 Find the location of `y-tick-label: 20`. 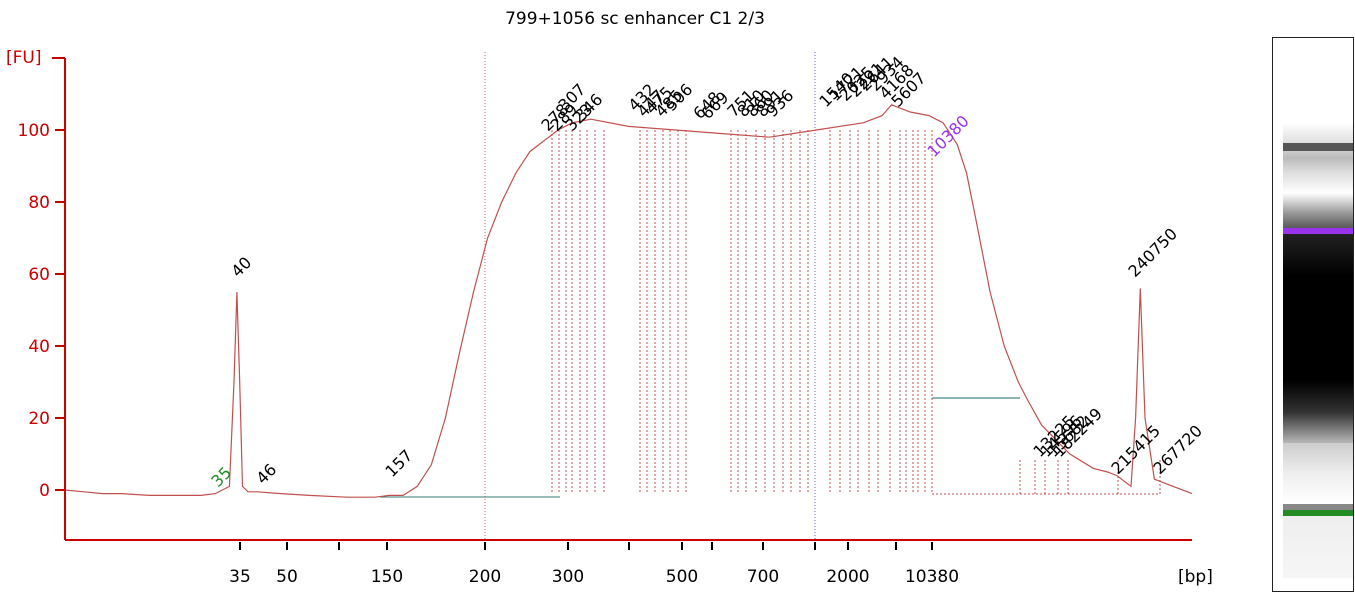

y-tick-label: 20 is located at coordinates (39, 419).